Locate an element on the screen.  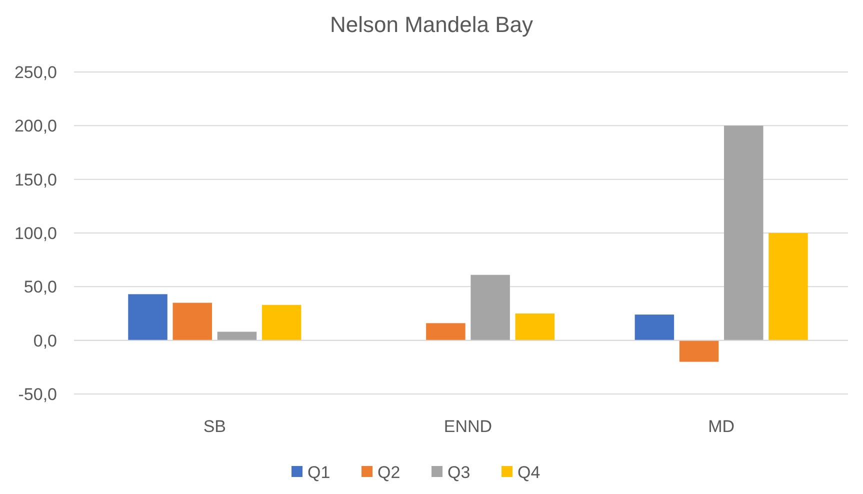
legend-label: Q1 is located at coordinates (319, 472).